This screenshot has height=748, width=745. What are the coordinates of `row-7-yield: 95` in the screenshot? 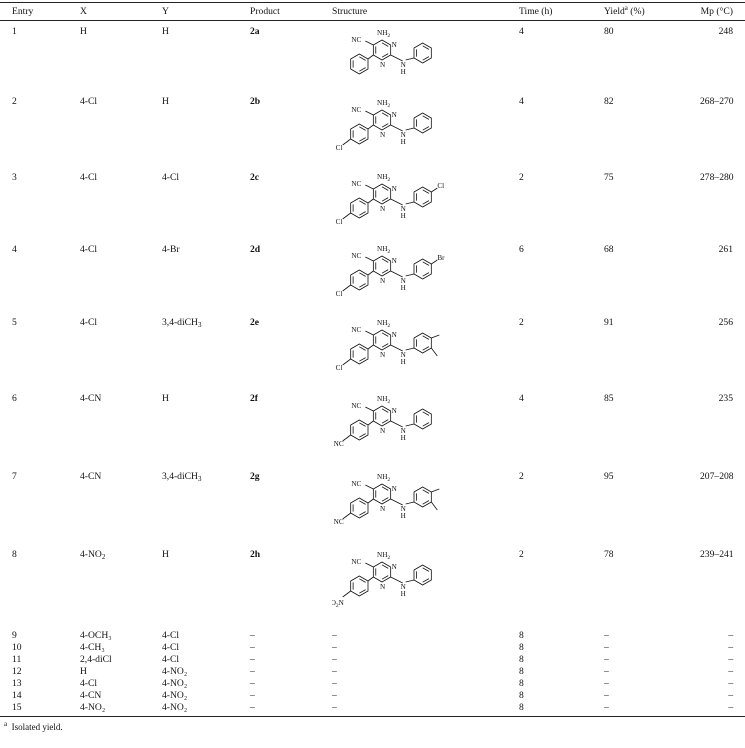 It's located at (609, 476).